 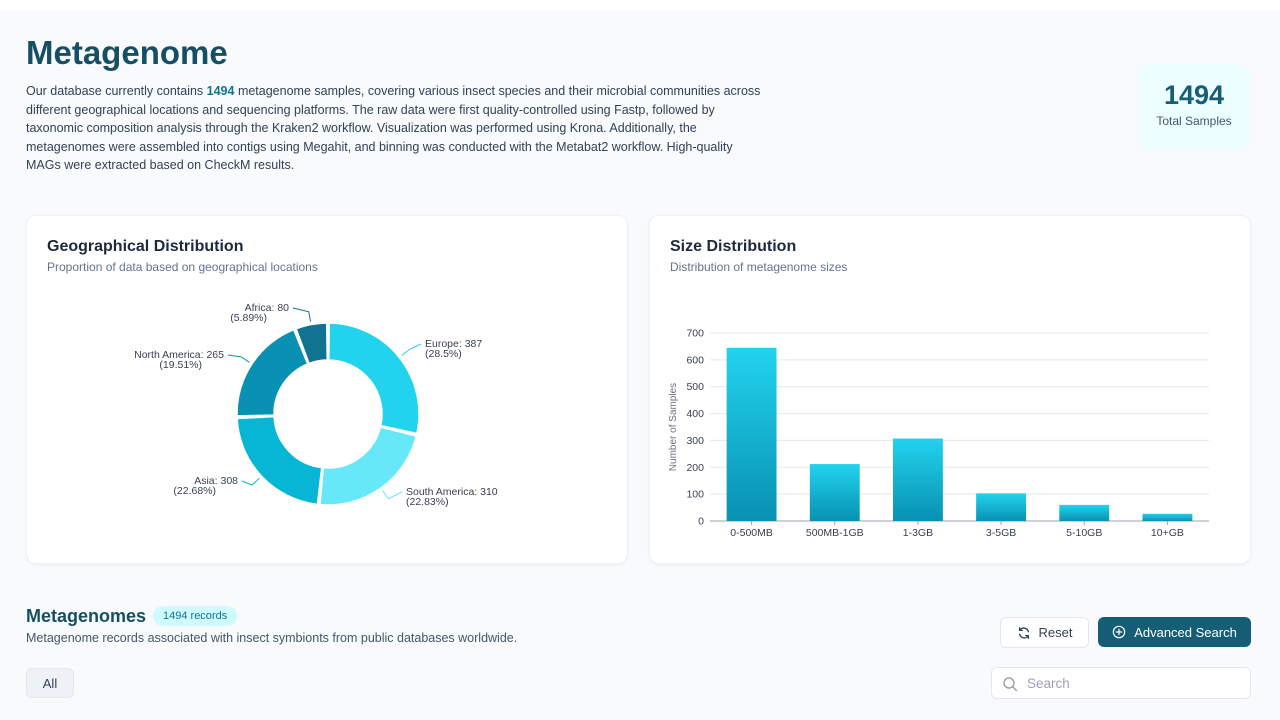 What do you see at coordinates (86, 616) in the screenshot?
I see `records-section-title: Metagenomes` at bounding box center [86, 616].